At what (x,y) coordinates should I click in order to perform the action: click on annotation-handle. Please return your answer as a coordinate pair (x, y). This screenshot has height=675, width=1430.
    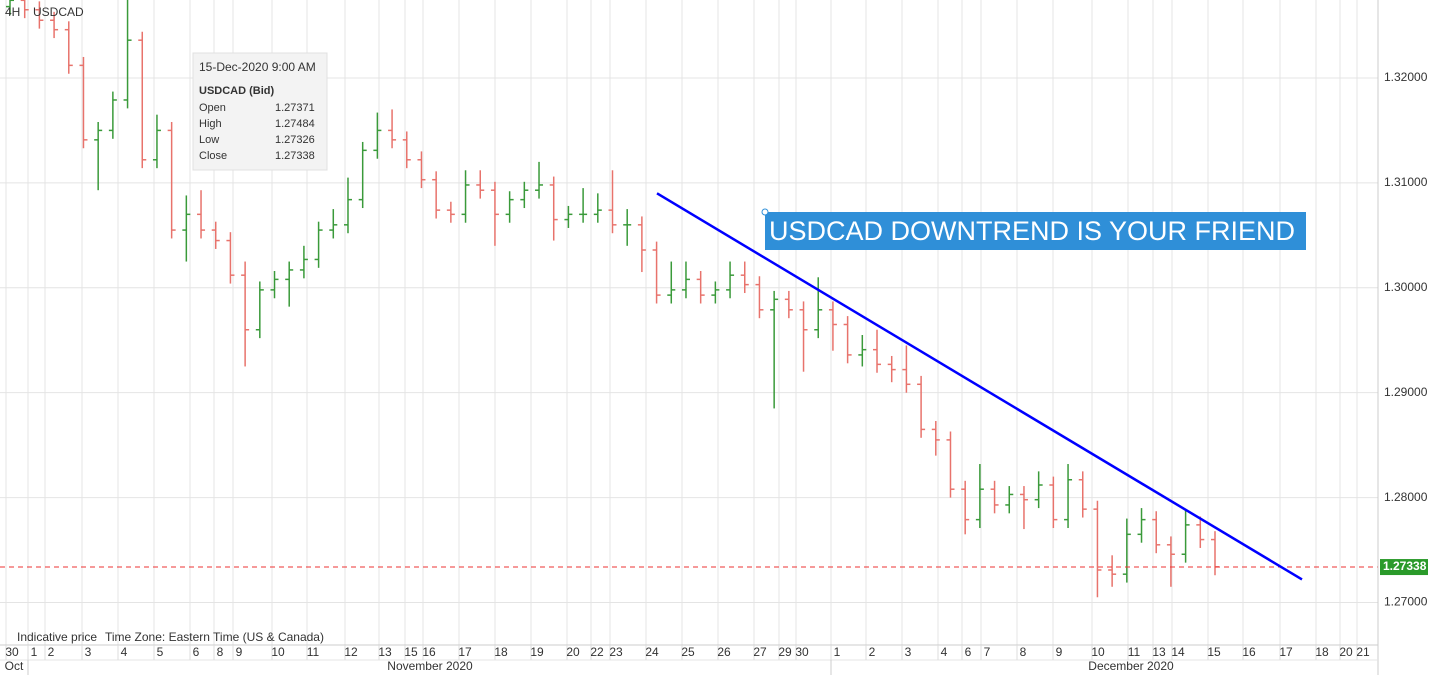
    Looking at the image, I should click on (765, 212).